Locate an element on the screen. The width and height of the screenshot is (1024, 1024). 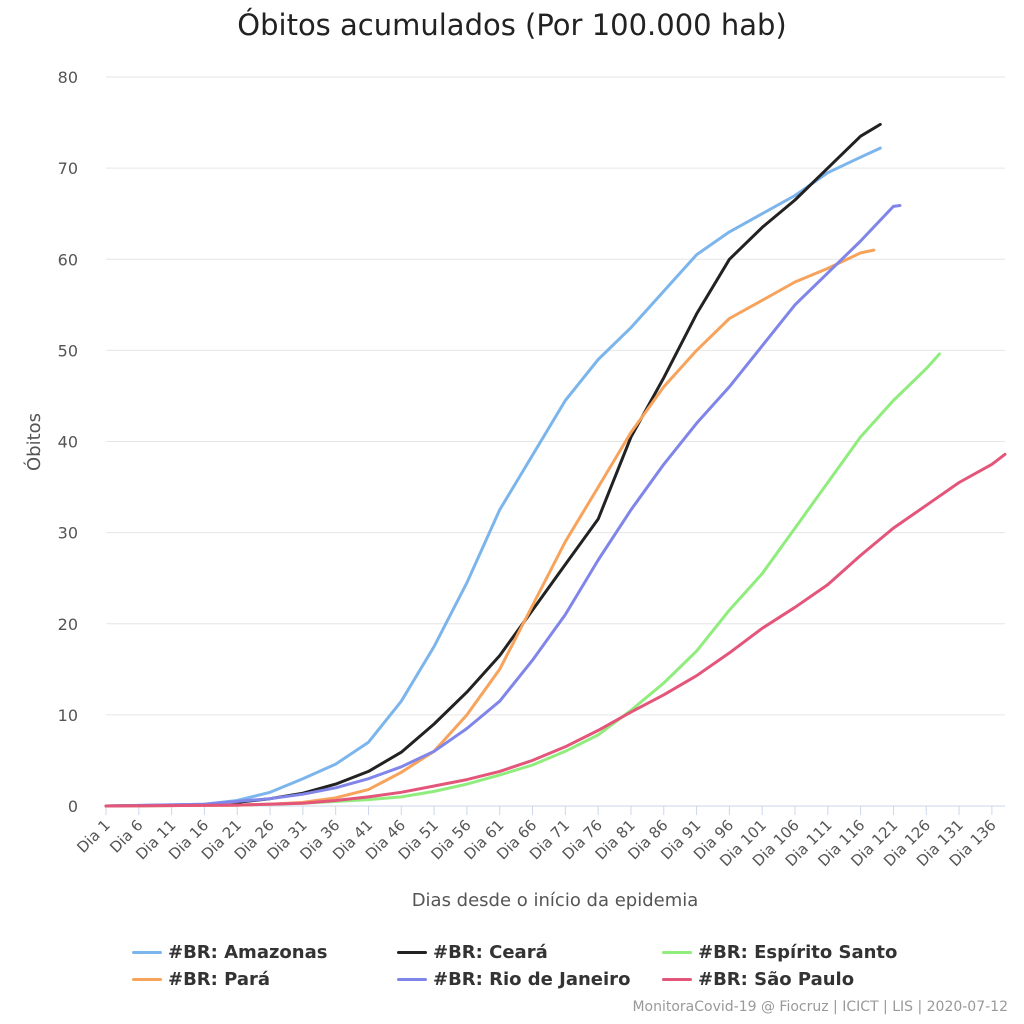
x-tick-label: Dia 1 is located at coordinates (93, 836).